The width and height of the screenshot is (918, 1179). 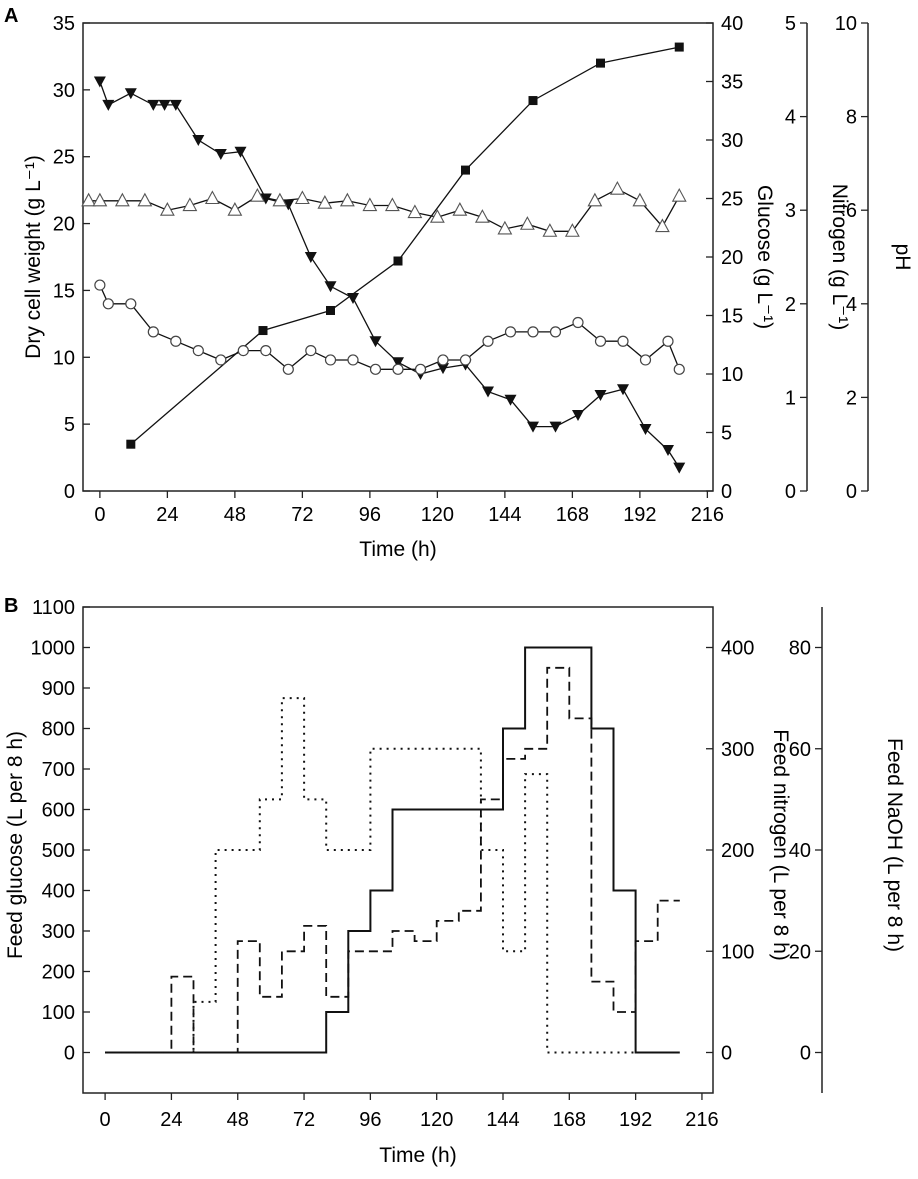 I want to click on y-tick-label-fnit: 0, so click(x=726, y=1054).